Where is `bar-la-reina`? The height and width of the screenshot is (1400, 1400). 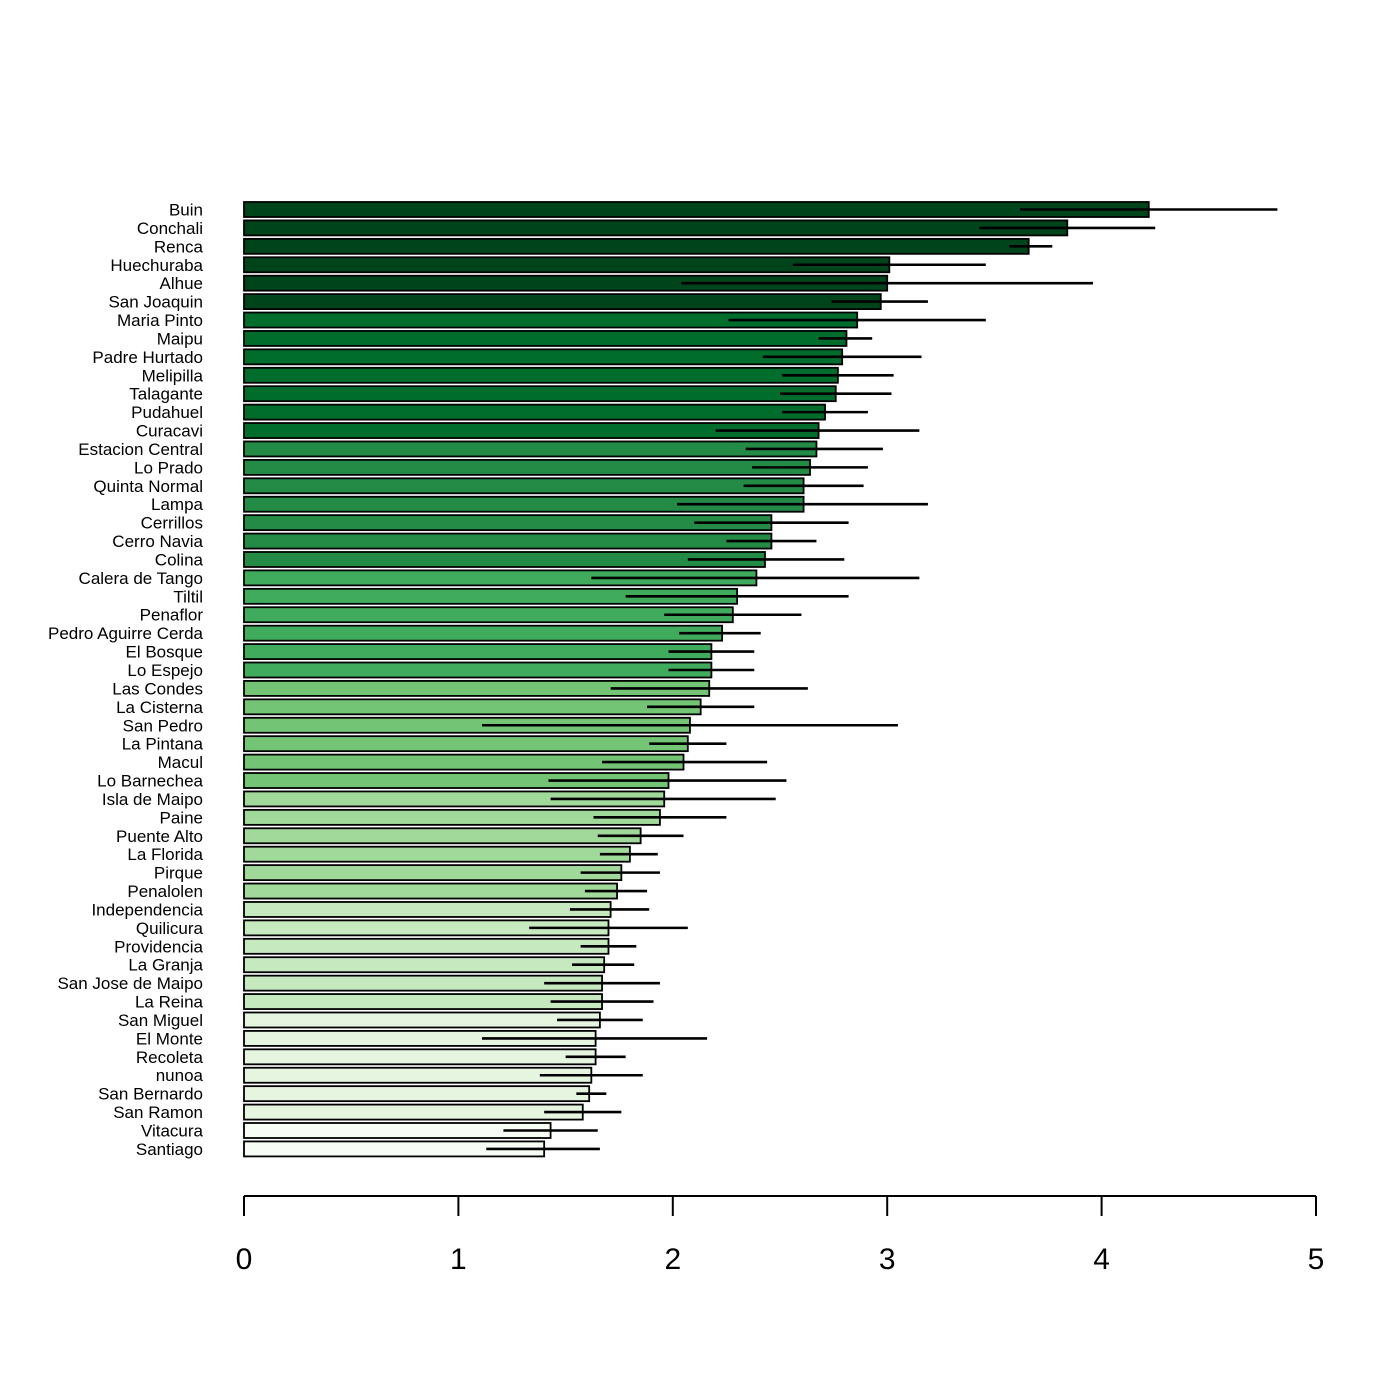 bar-la-reina is located at coordinates (423, 1001).